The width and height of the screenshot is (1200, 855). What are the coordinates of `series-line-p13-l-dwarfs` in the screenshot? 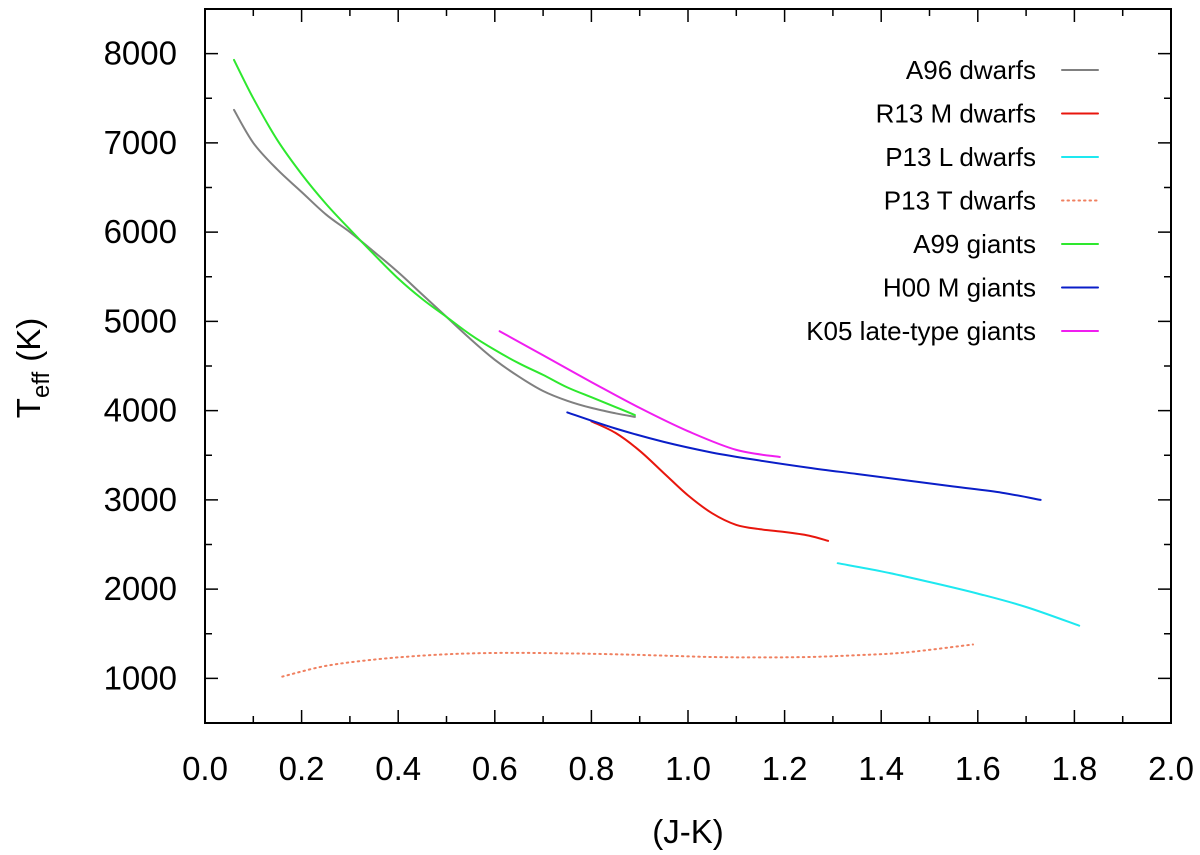 It's located at (958, 594).